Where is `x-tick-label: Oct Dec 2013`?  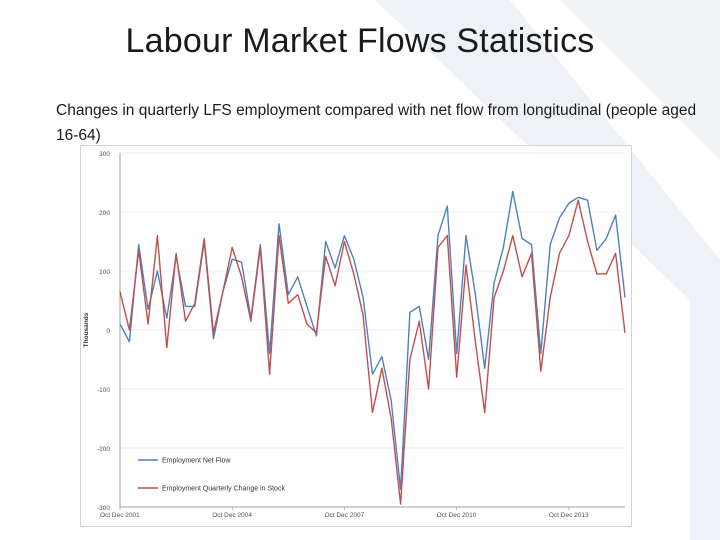 x-tick-label: Oct Dec 2013 is located at coordinates (569, 515).